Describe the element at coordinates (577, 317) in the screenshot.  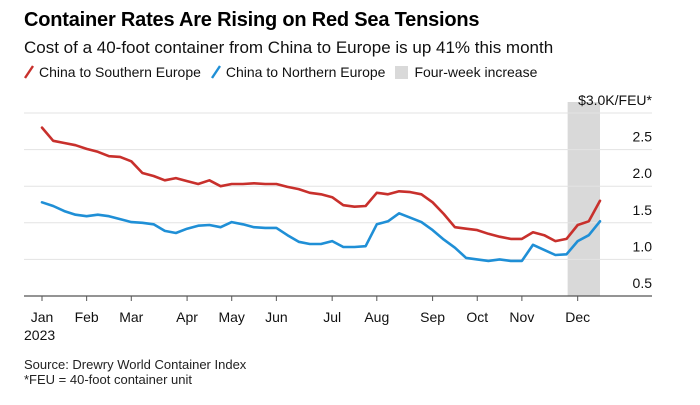
I see `x-tick-label: Dec` at that location.